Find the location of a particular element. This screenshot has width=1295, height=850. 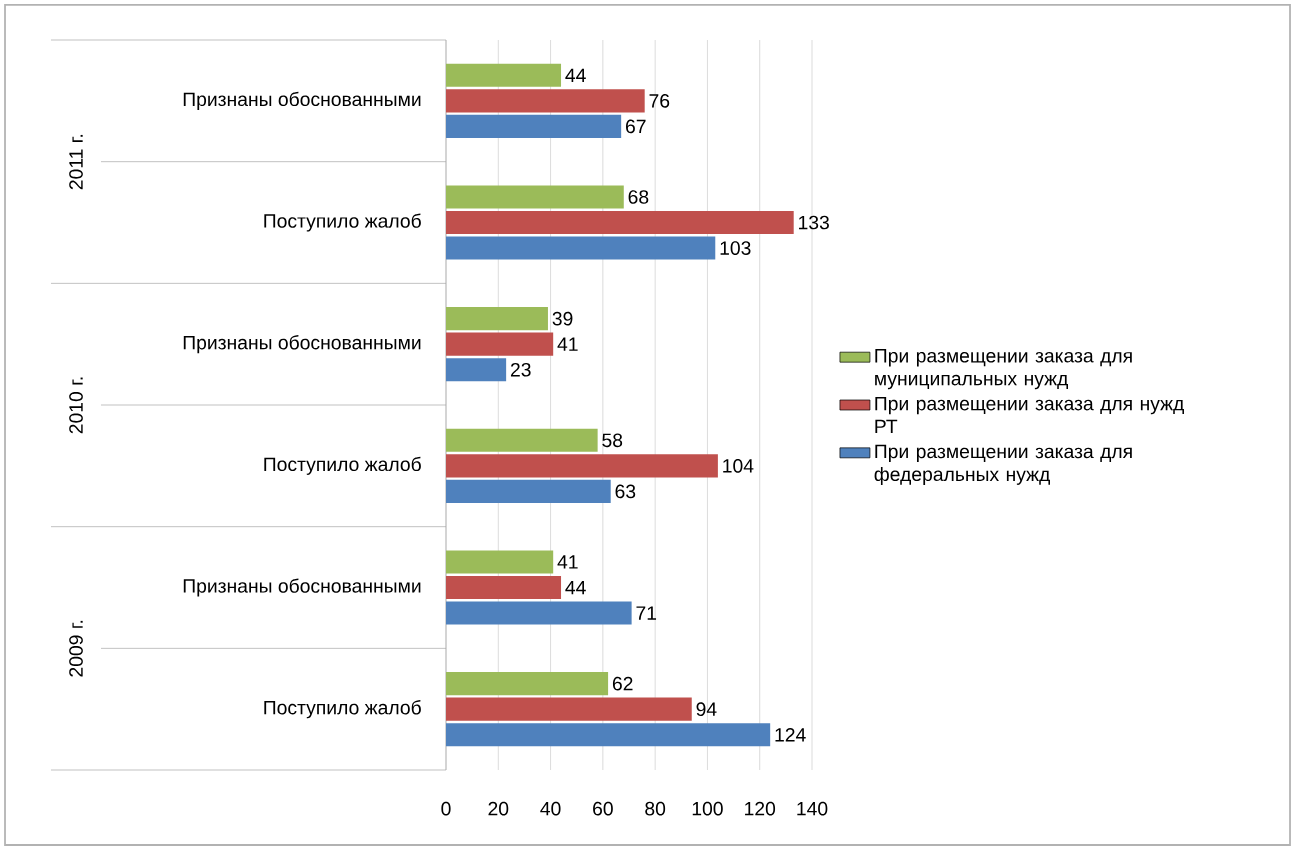

data-label: 58 is located at coordinates (612, 440).